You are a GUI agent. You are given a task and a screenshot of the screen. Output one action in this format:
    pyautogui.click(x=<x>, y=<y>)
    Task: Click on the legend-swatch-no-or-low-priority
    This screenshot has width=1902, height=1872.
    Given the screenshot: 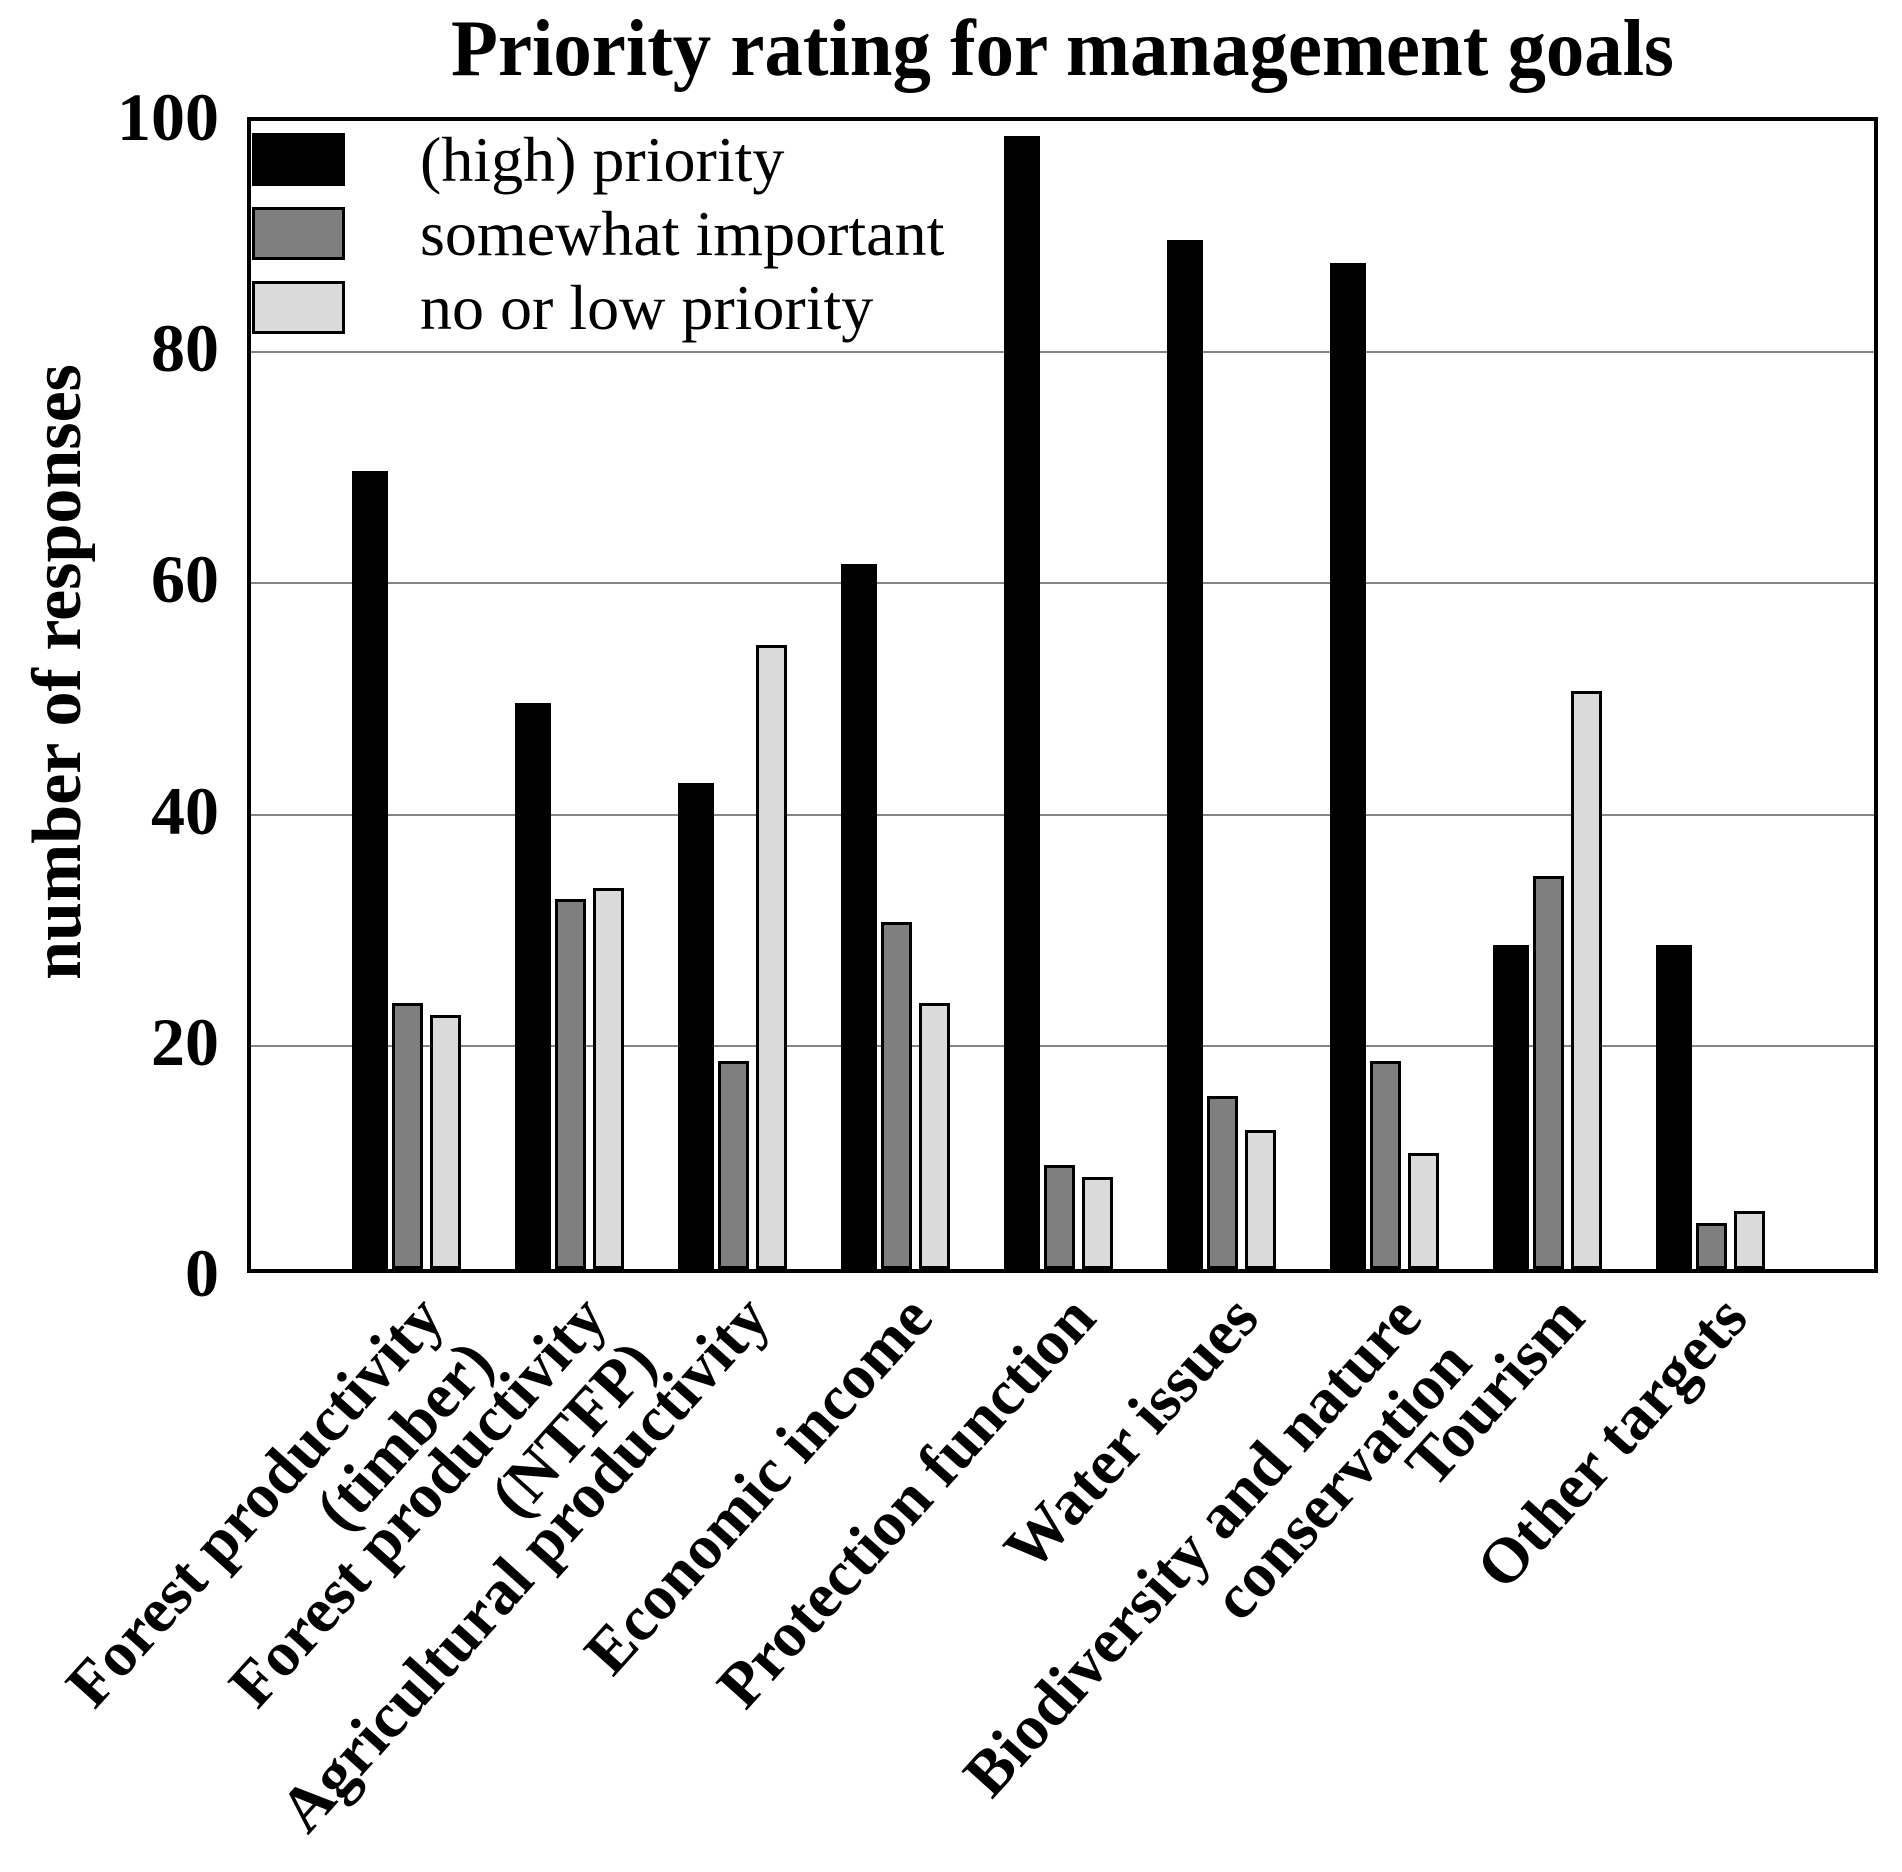 What is the action you would take?
    pyautogui.click(x=298, y=307)
    